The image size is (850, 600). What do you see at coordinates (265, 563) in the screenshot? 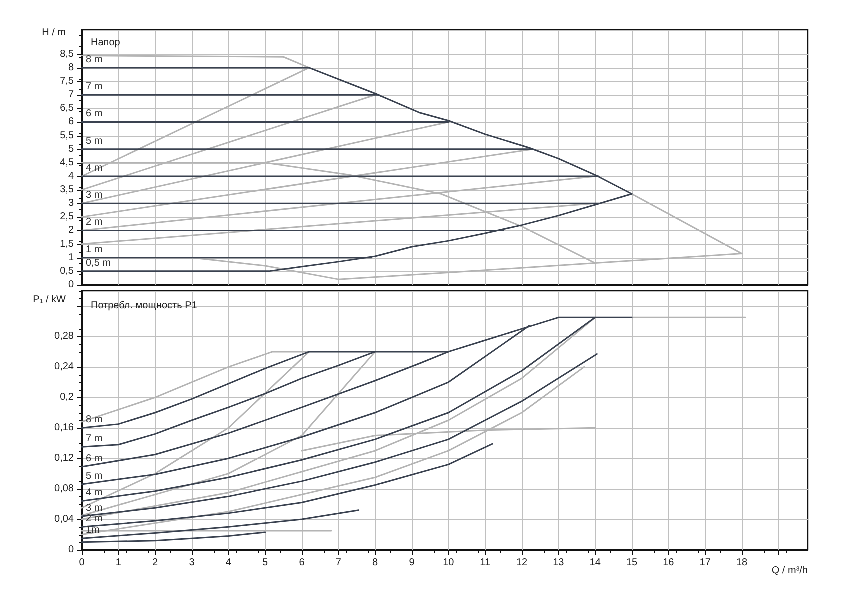
I see `x-tick-label: 5` at bounding box center [265, 563].